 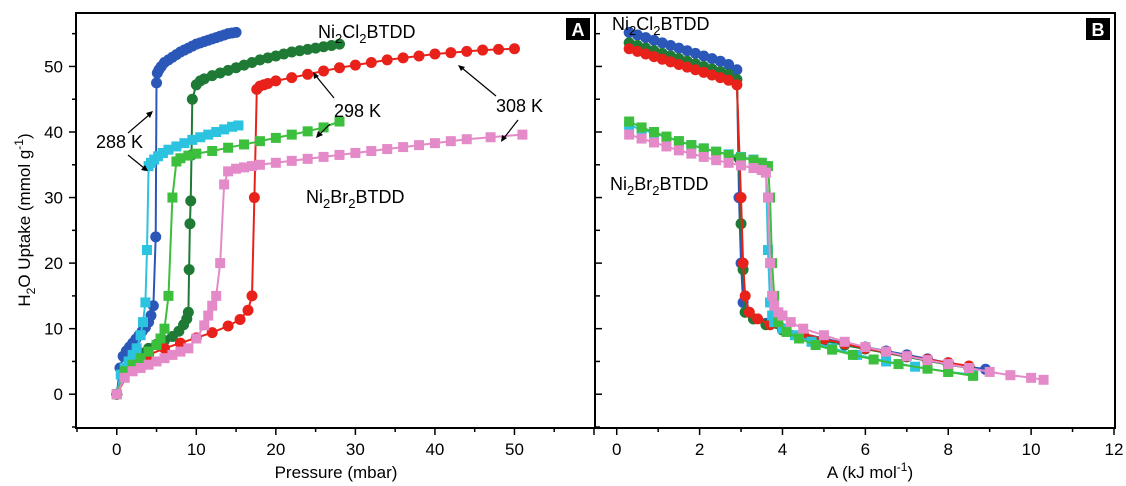 I want to click on arrowhead-288k-down, so click(x=144, y=168).